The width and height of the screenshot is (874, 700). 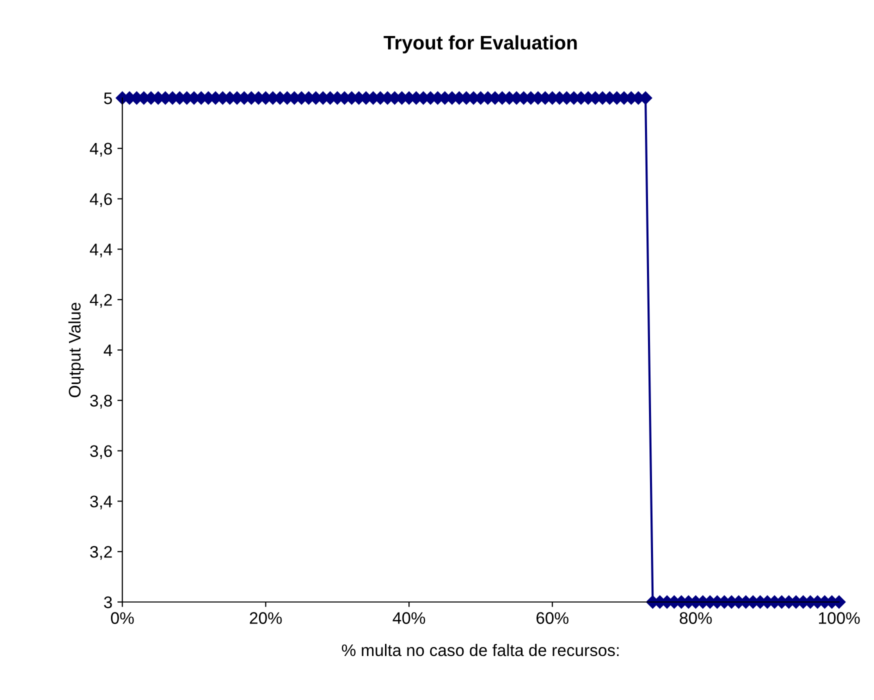 I want to click on y-tick-label: 3,8, so click(x=101, y=401).